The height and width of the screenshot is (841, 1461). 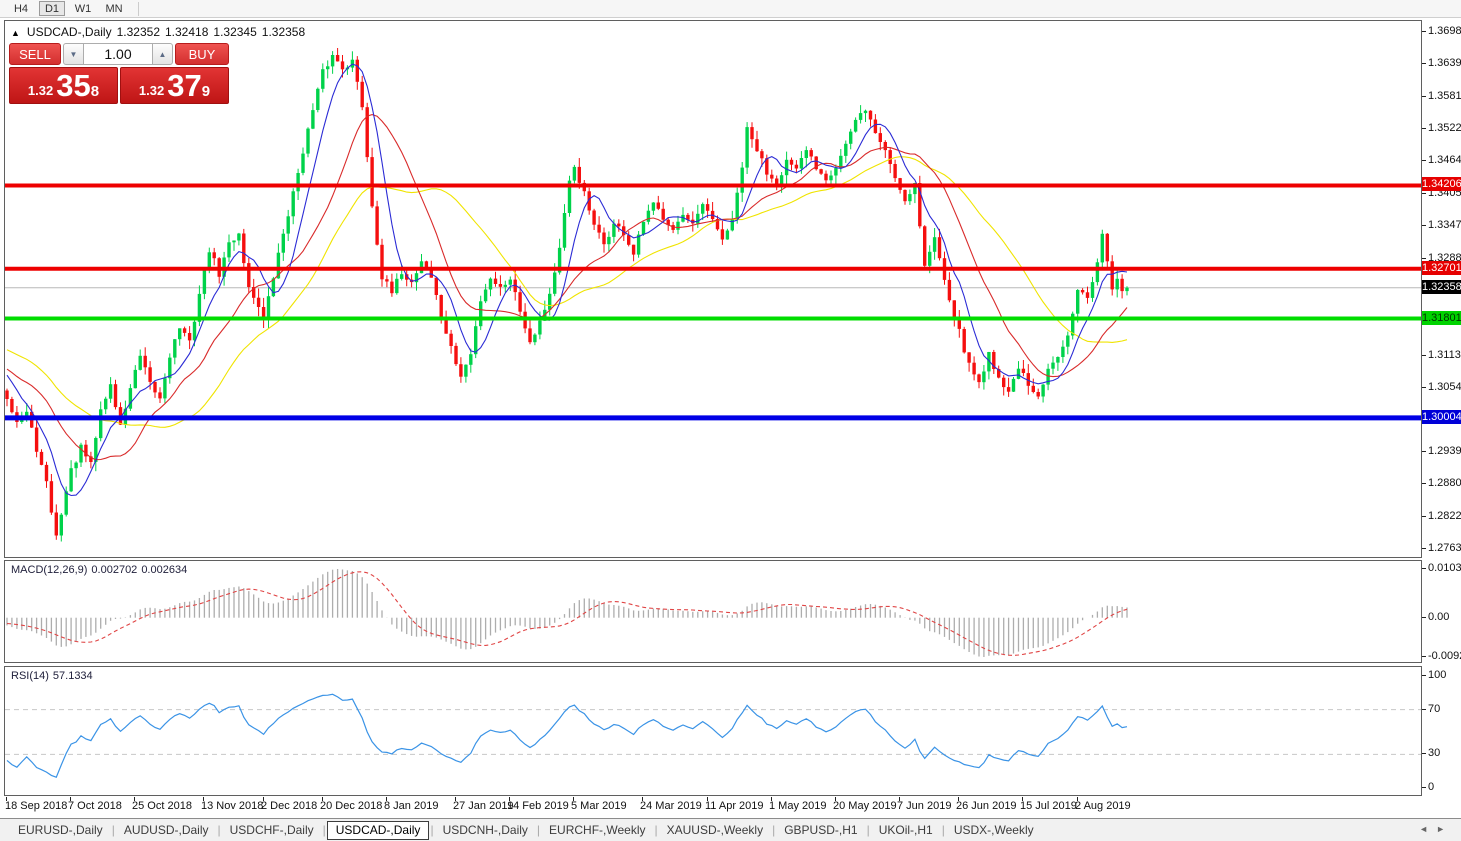 What do you see at coordinates (15, 33) in the screenshot?
I see `collapse-trade-panel-icon: ▲` at bounding box center [15, 33].